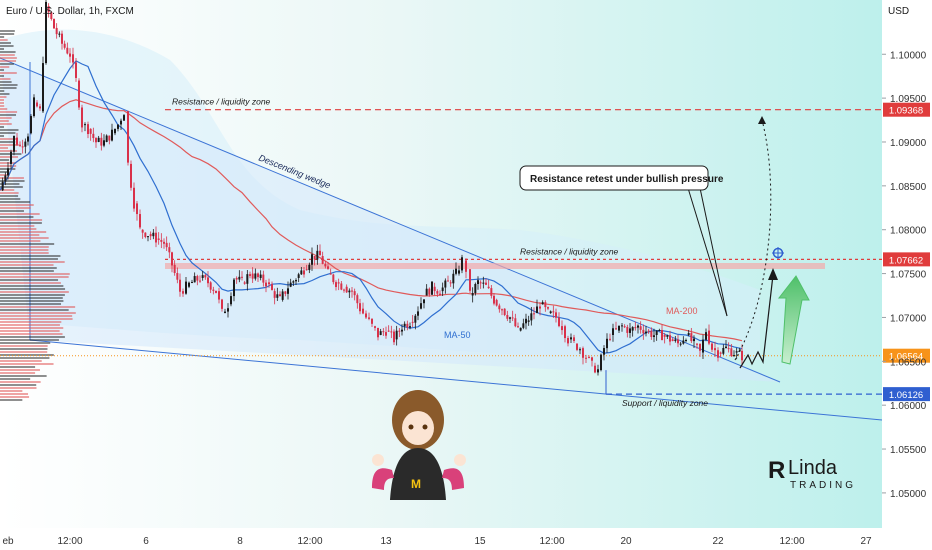 The height and width of the screenshot is (550, 932). What do you see at coordinates (906, 355) in the screenshot?
I see `last-price-tag` at bounding box center [906, 355].